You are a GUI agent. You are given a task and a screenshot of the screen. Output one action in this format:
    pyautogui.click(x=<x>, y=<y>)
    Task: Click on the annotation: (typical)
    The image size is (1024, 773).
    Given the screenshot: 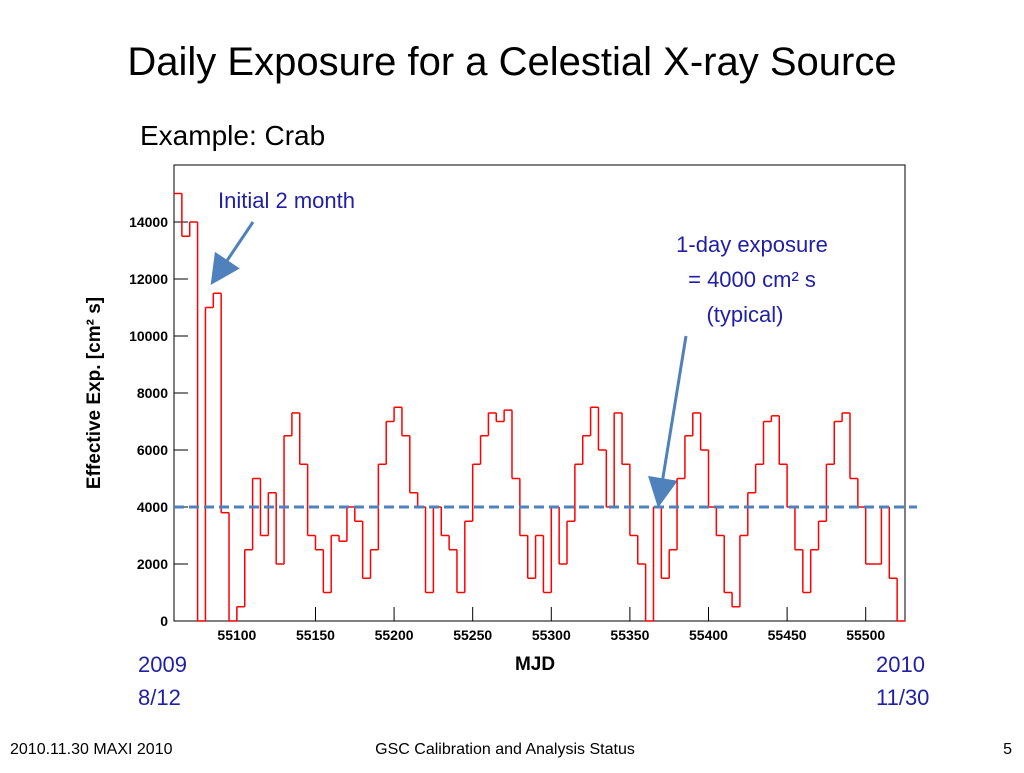 What is the action you would take?
    pyautogui.click(x=744, y=314)
    